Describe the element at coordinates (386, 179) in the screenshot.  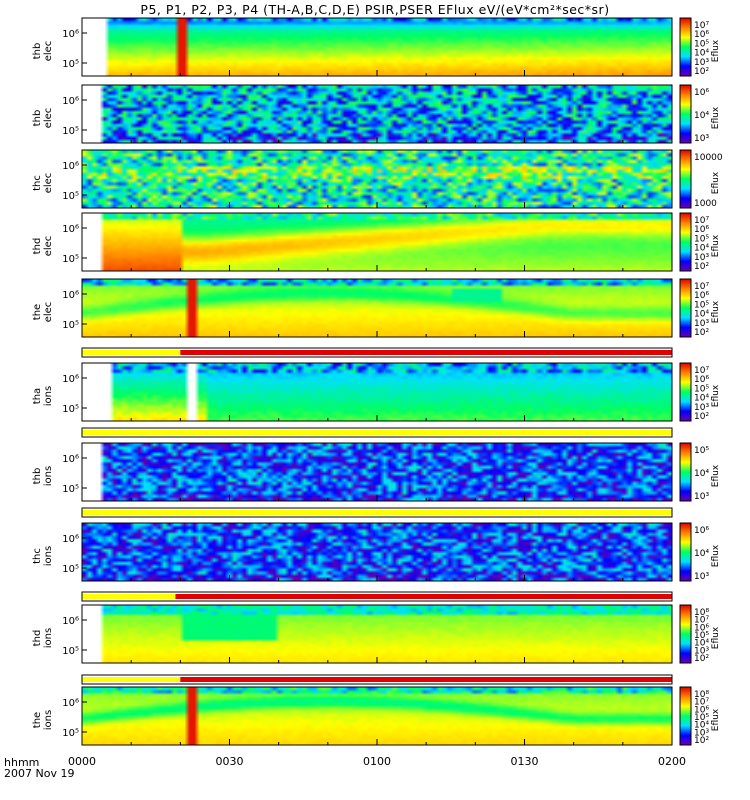
I see `spectrogram-panel-thc-elec` at that location.